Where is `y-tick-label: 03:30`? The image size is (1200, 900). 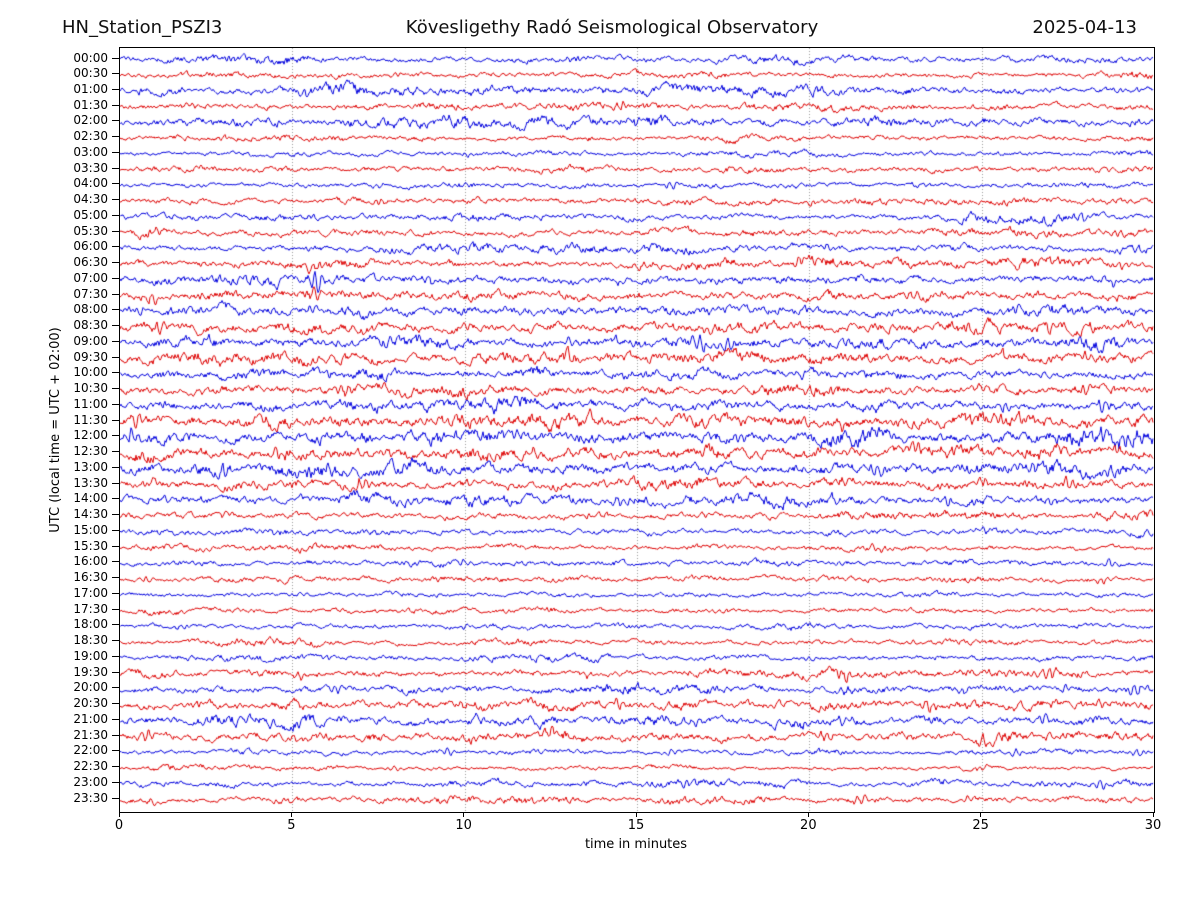 y-tick-label: 03:30 is located at coordinates (90, 167).